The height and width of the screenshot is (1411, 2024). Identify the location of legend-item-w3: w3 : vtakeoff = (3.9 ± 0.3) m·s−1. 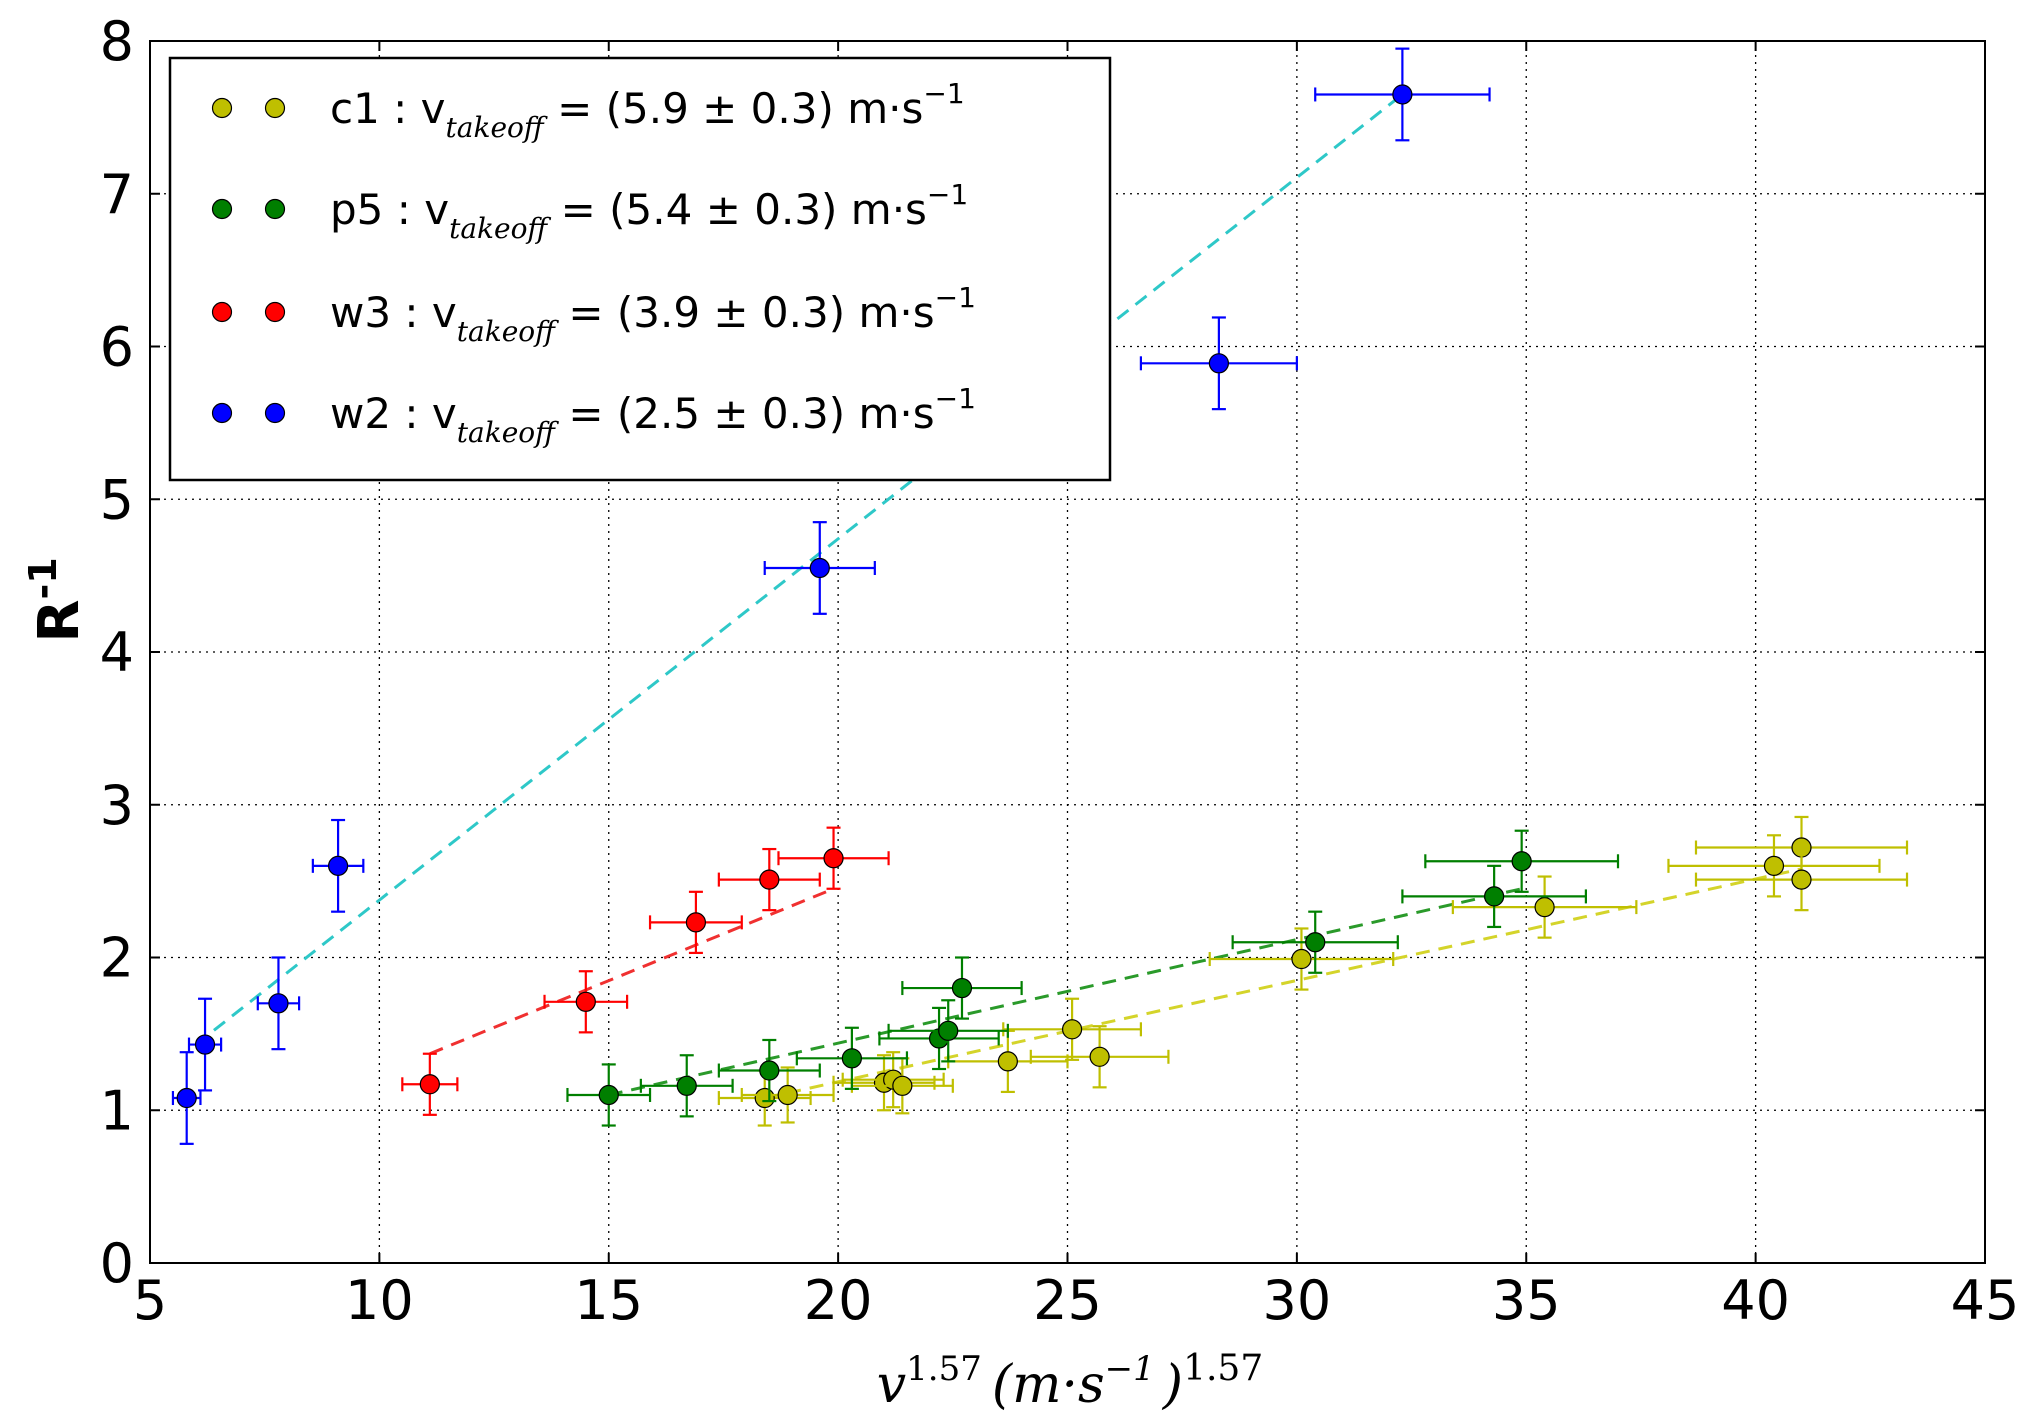
(593, 314).